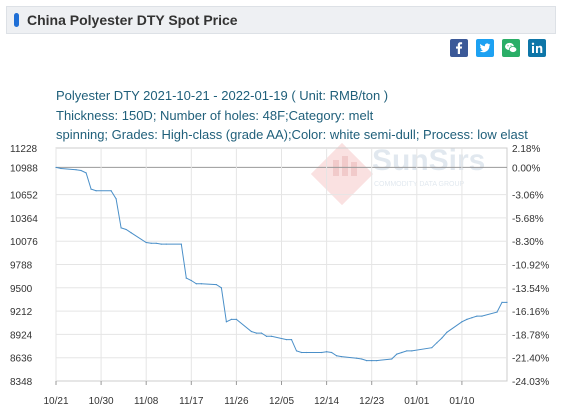 This screenshot has width=565, height=410. I want to click on y-tick-label-left: 8636, so click(21, 359).